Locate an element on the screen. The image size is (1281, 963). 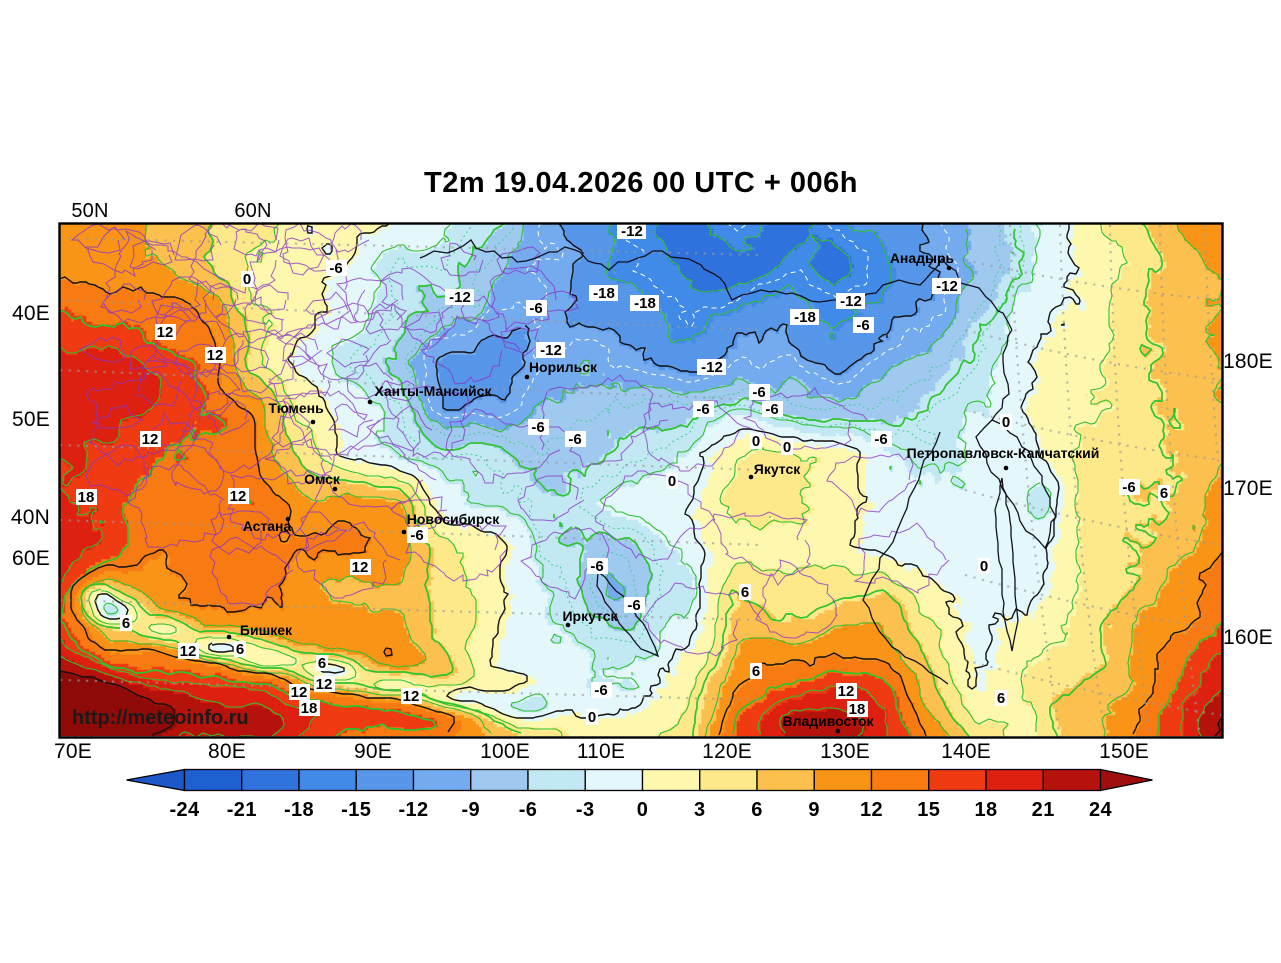
svg-text: Якутск is located at coordinates (777, 469).